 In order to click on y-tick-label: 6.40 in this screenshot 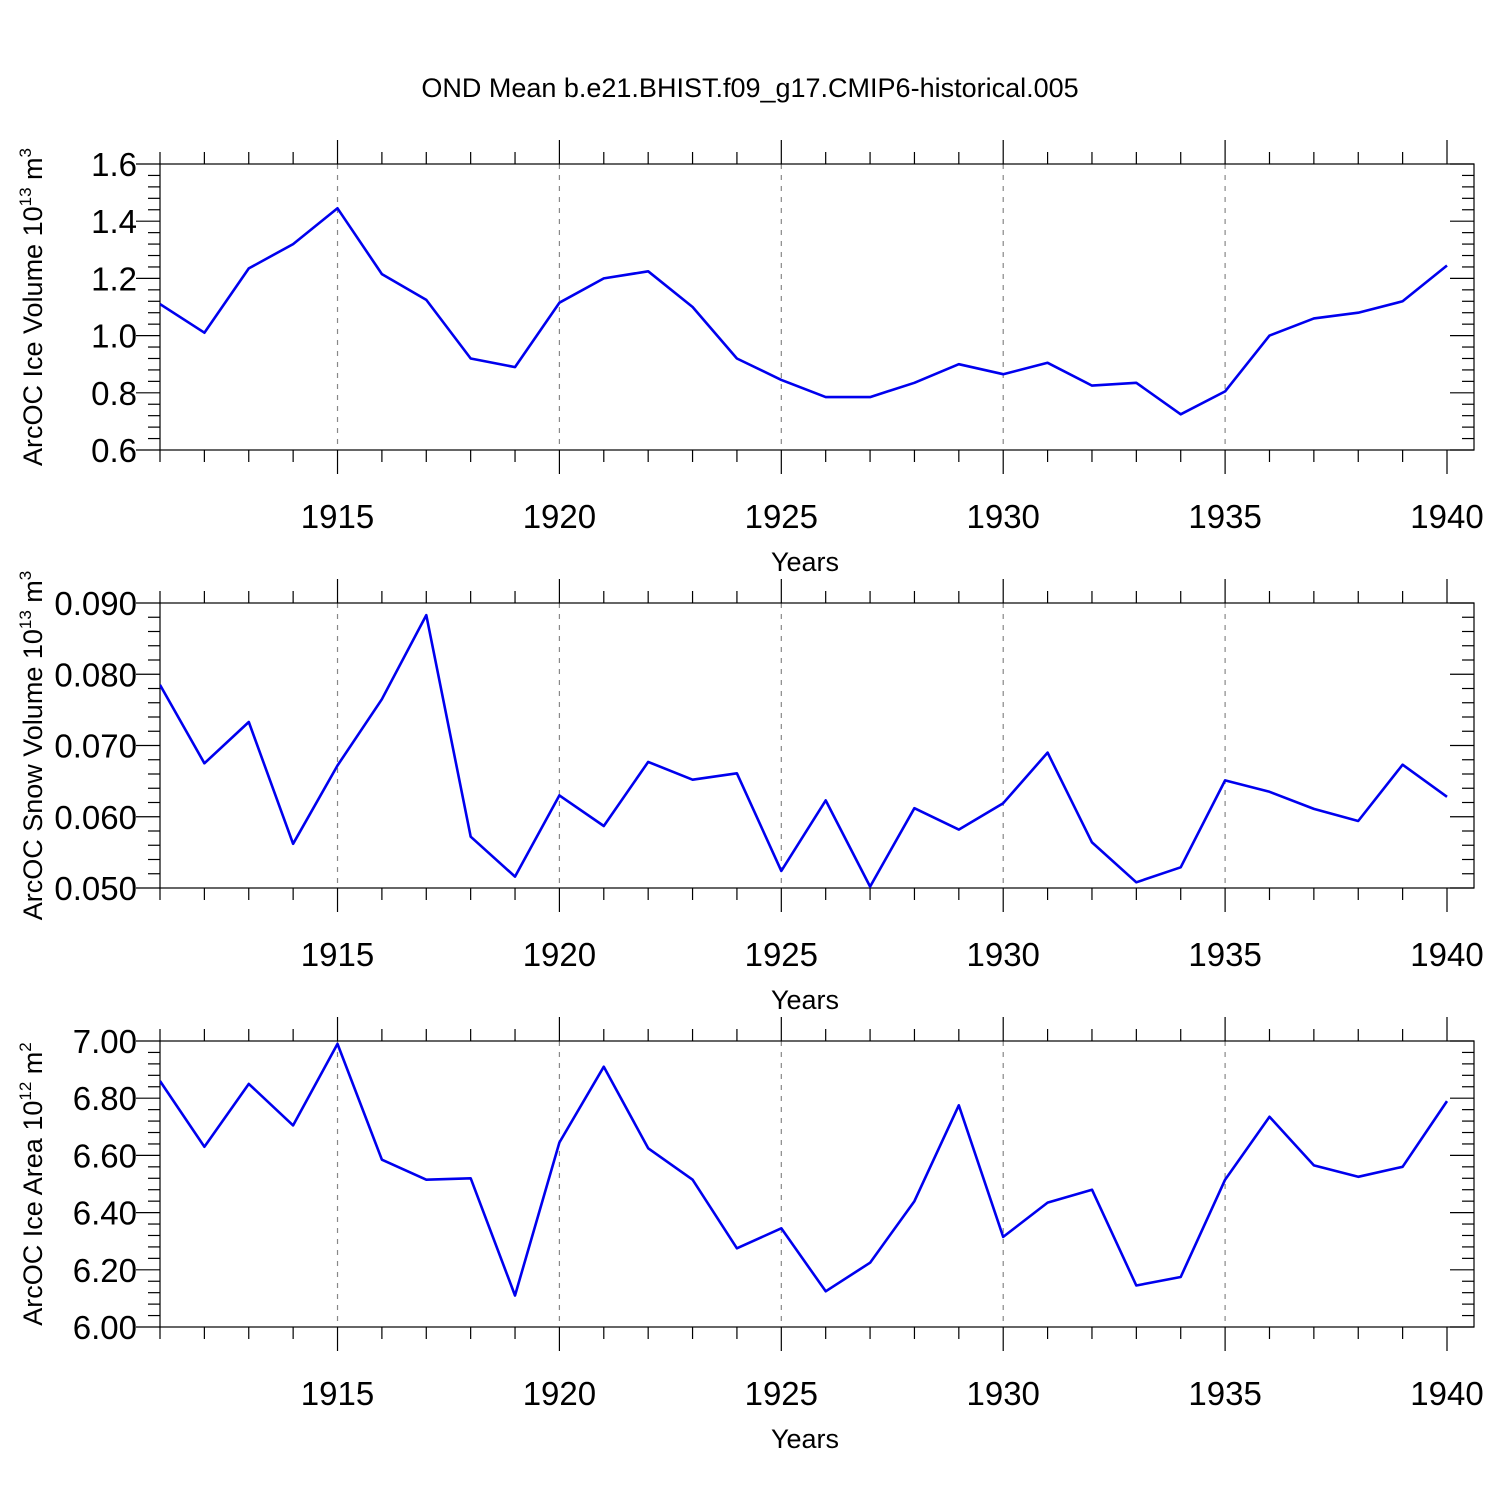, I will do `click(105, 1213)`.